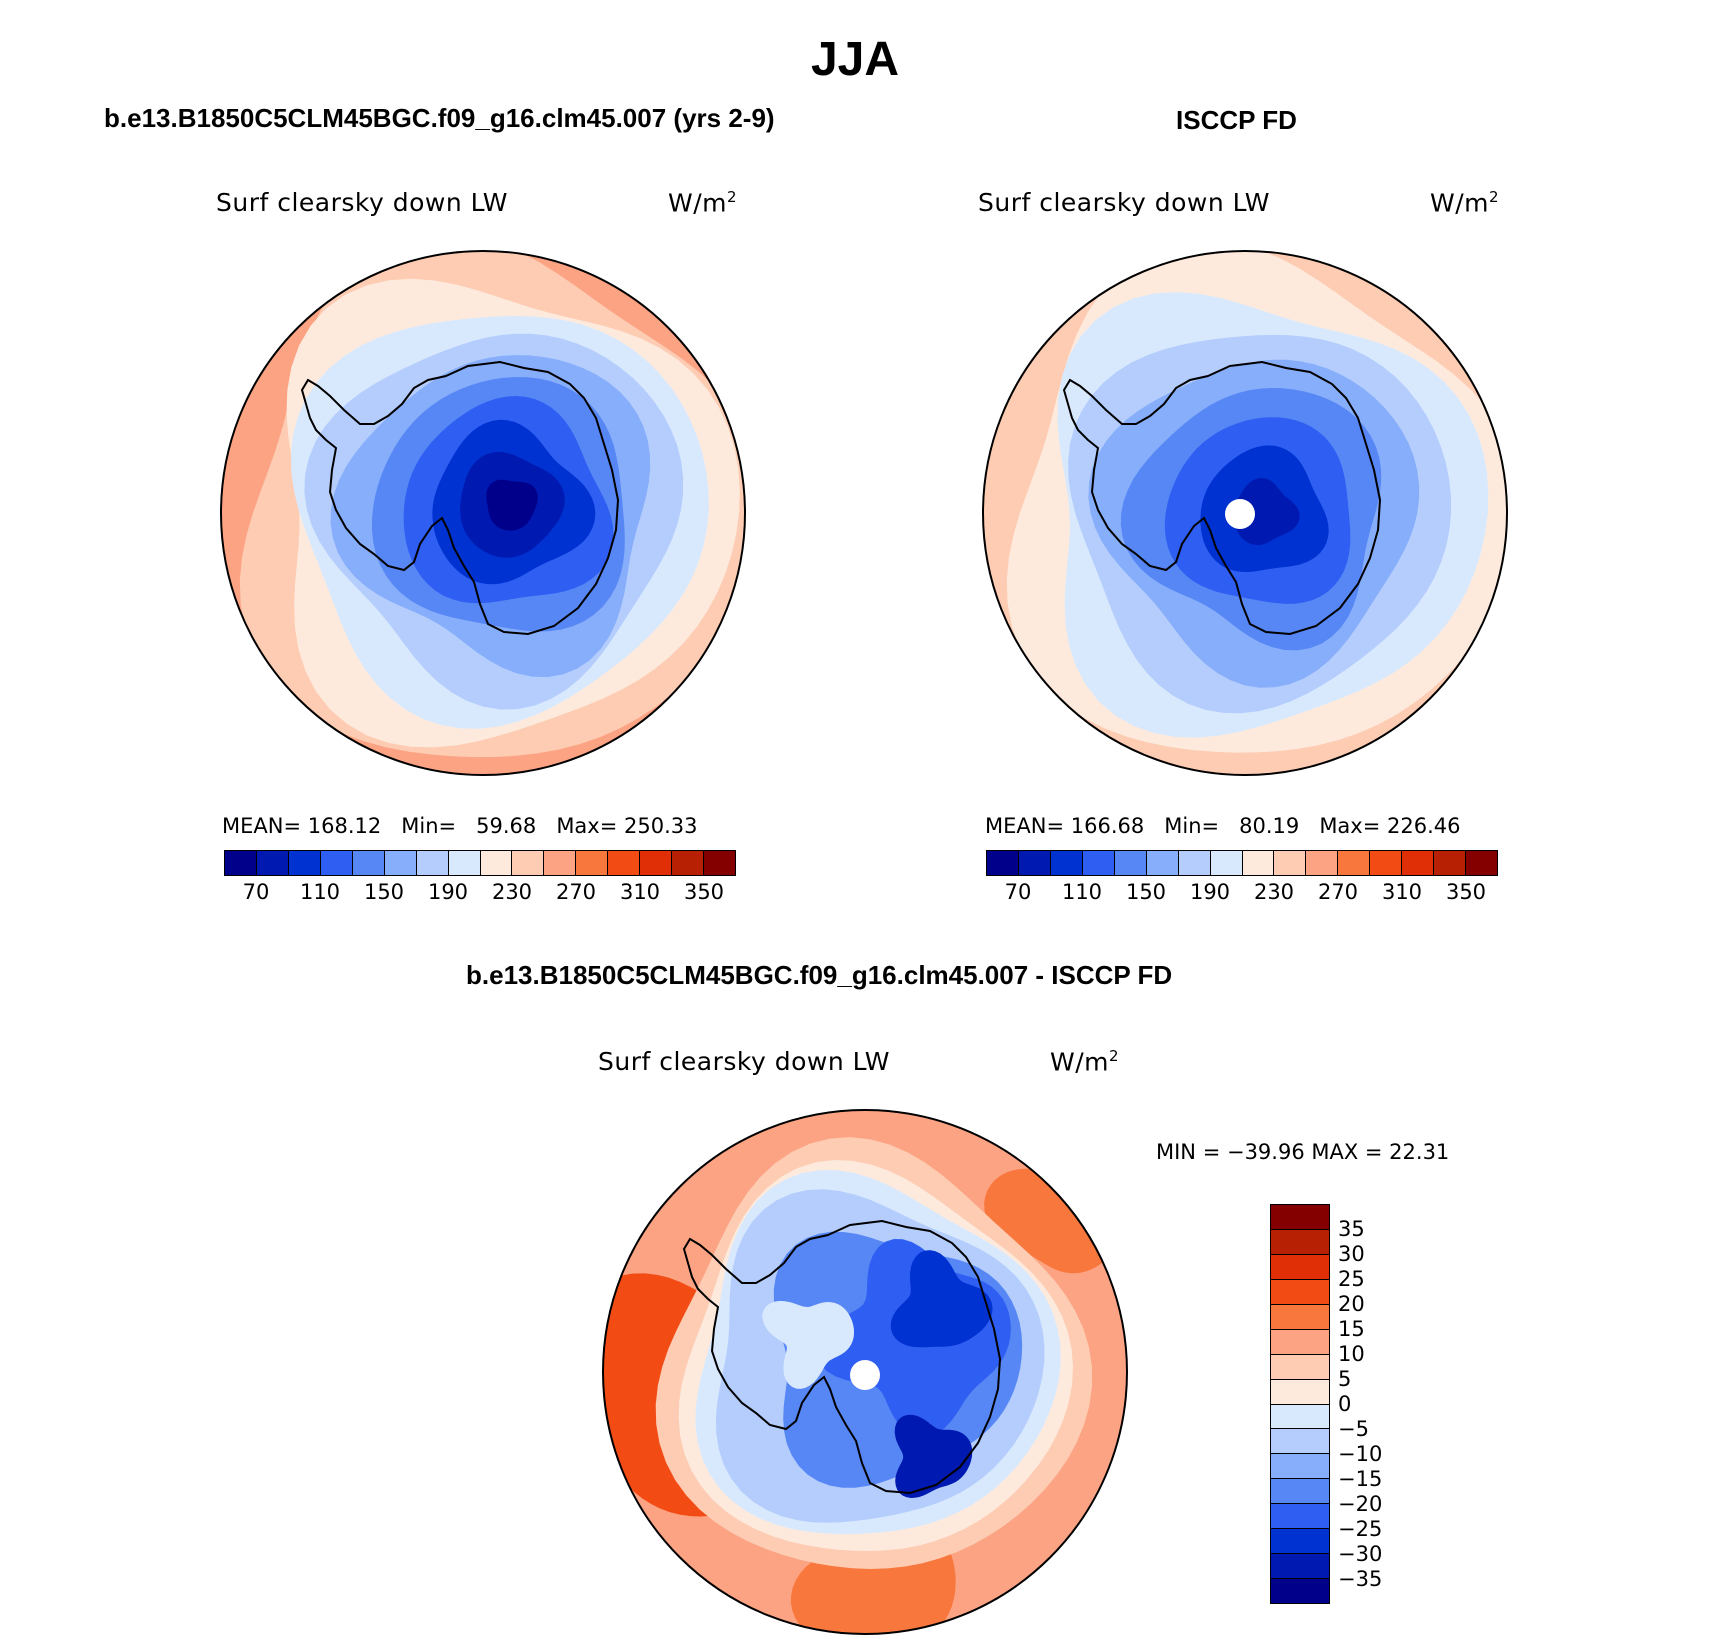  Describe the element at coordinates (1345, 1379) in the screenshot. I see `colorbar-tick-label: 5` at that location.